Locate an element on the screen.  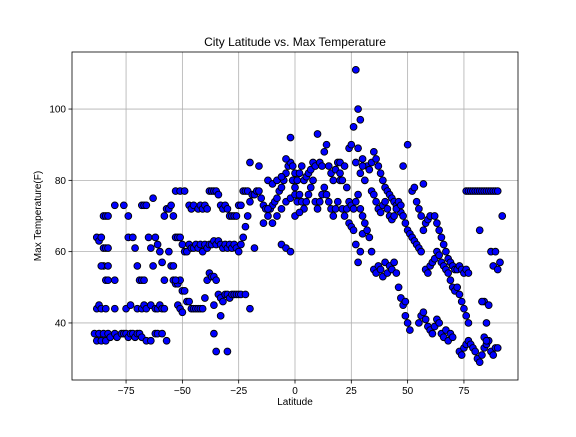
x-tick-label: −25 is located at coordinates (238, 391).